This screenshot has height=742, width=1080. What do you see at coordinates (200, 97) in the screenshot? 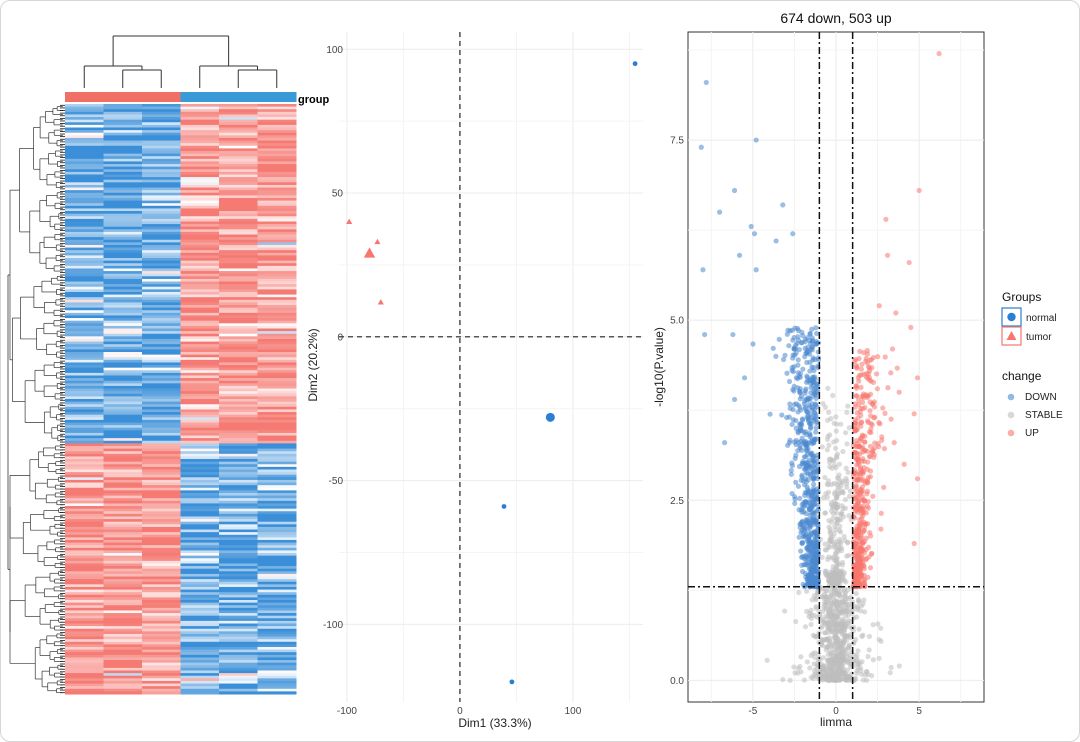
I see `group-bar-cell-normal` at bounding box center [200, 97].